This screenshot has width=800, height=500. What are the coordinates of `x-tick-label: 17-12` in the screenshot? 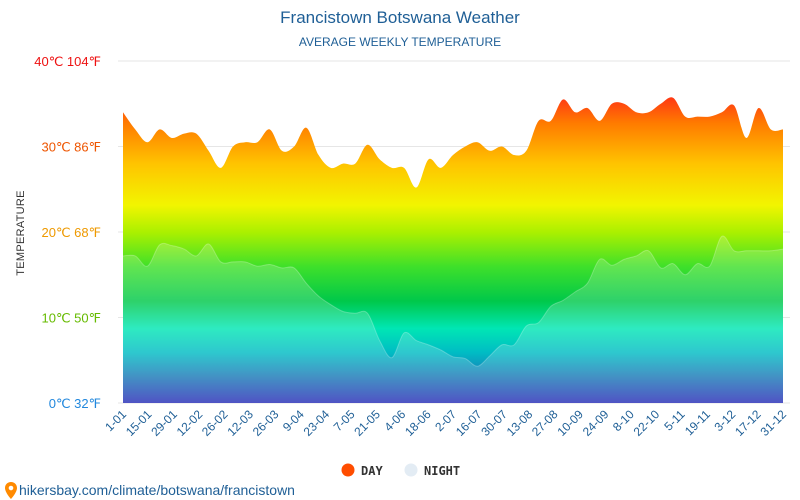 It's located at (748, 423).